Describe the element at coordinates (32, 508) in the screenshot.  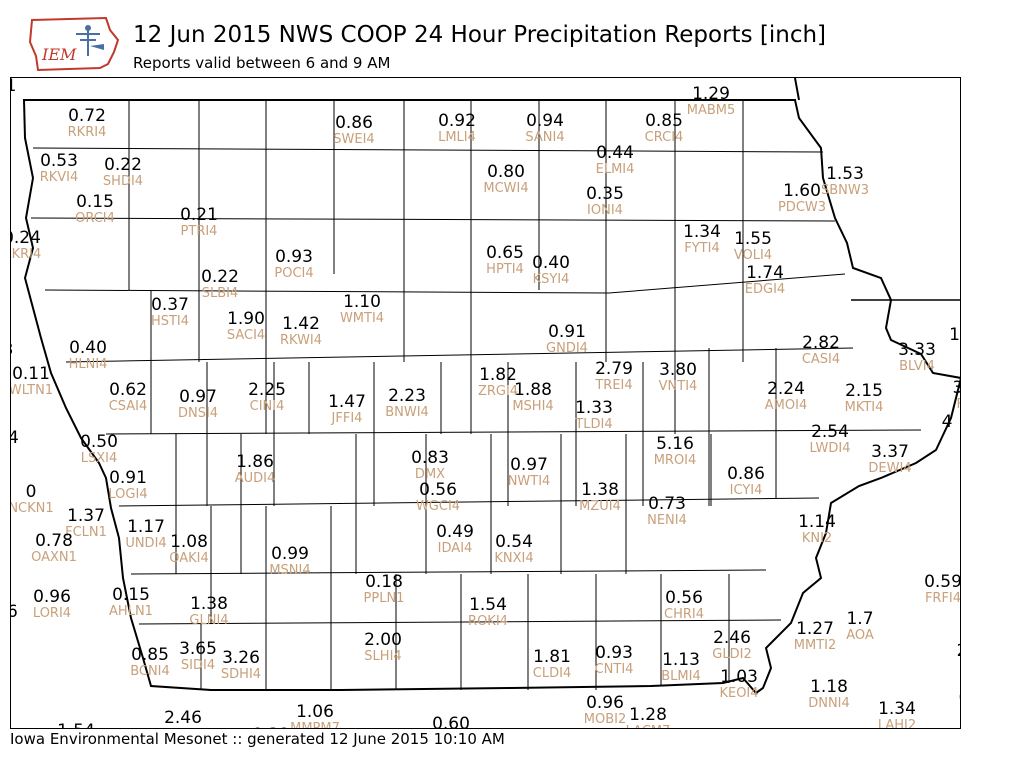
I see `station-id: NCKN1` at that location.